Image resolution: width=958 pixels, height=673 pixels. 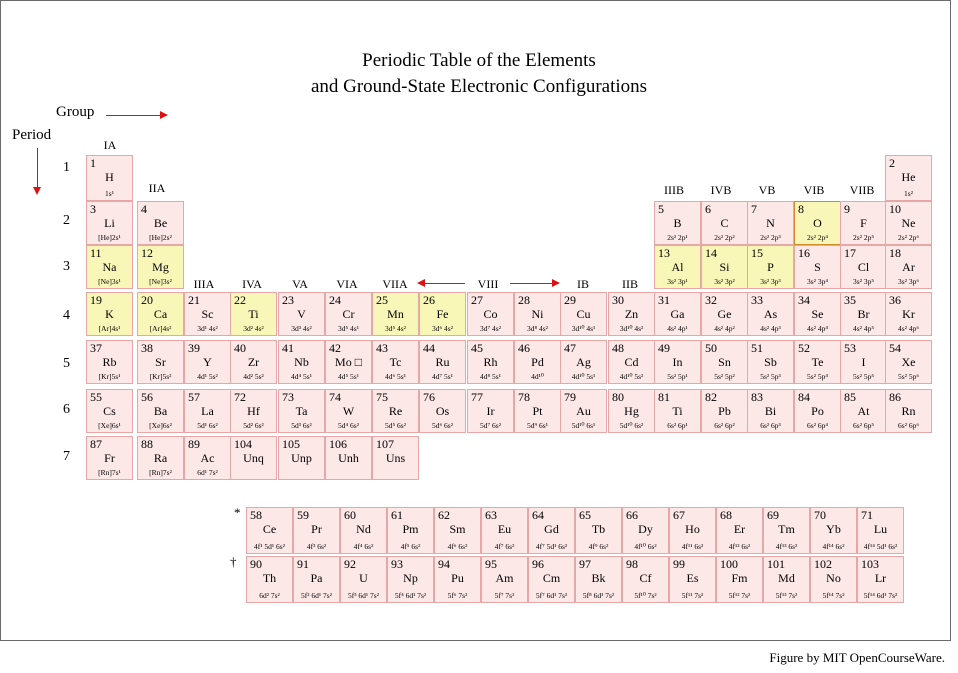 I want to click on electron-configuration: 2s² 2p⁵, so click(x=863, y=237).